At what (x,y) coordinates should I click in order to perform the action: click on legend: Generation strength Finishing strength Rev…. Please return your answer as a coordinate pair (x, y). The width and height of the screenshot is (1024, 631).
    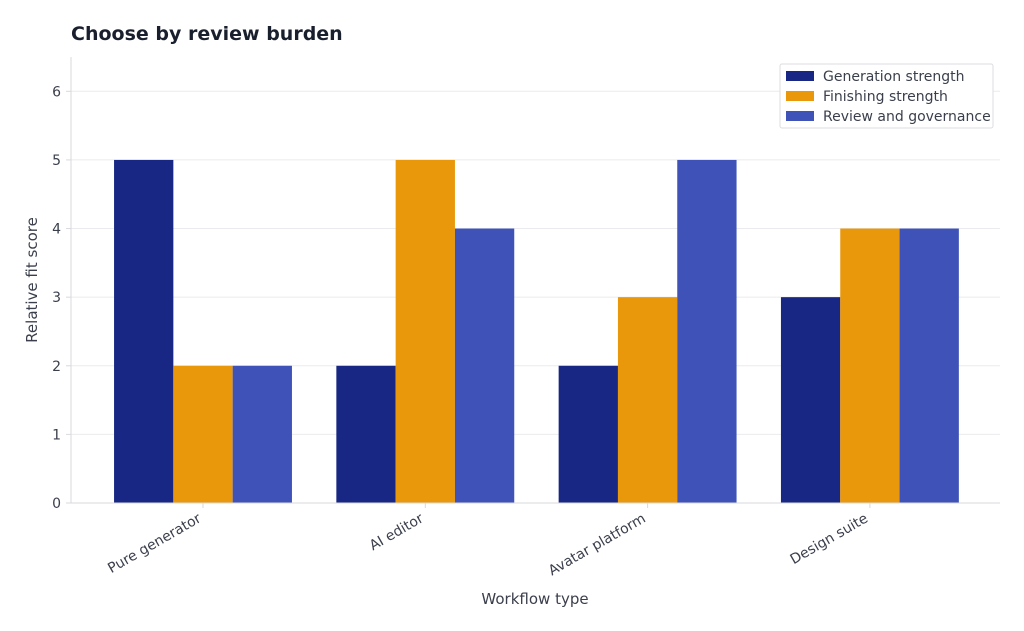
    Looking at the image, I should click on (886, 96).